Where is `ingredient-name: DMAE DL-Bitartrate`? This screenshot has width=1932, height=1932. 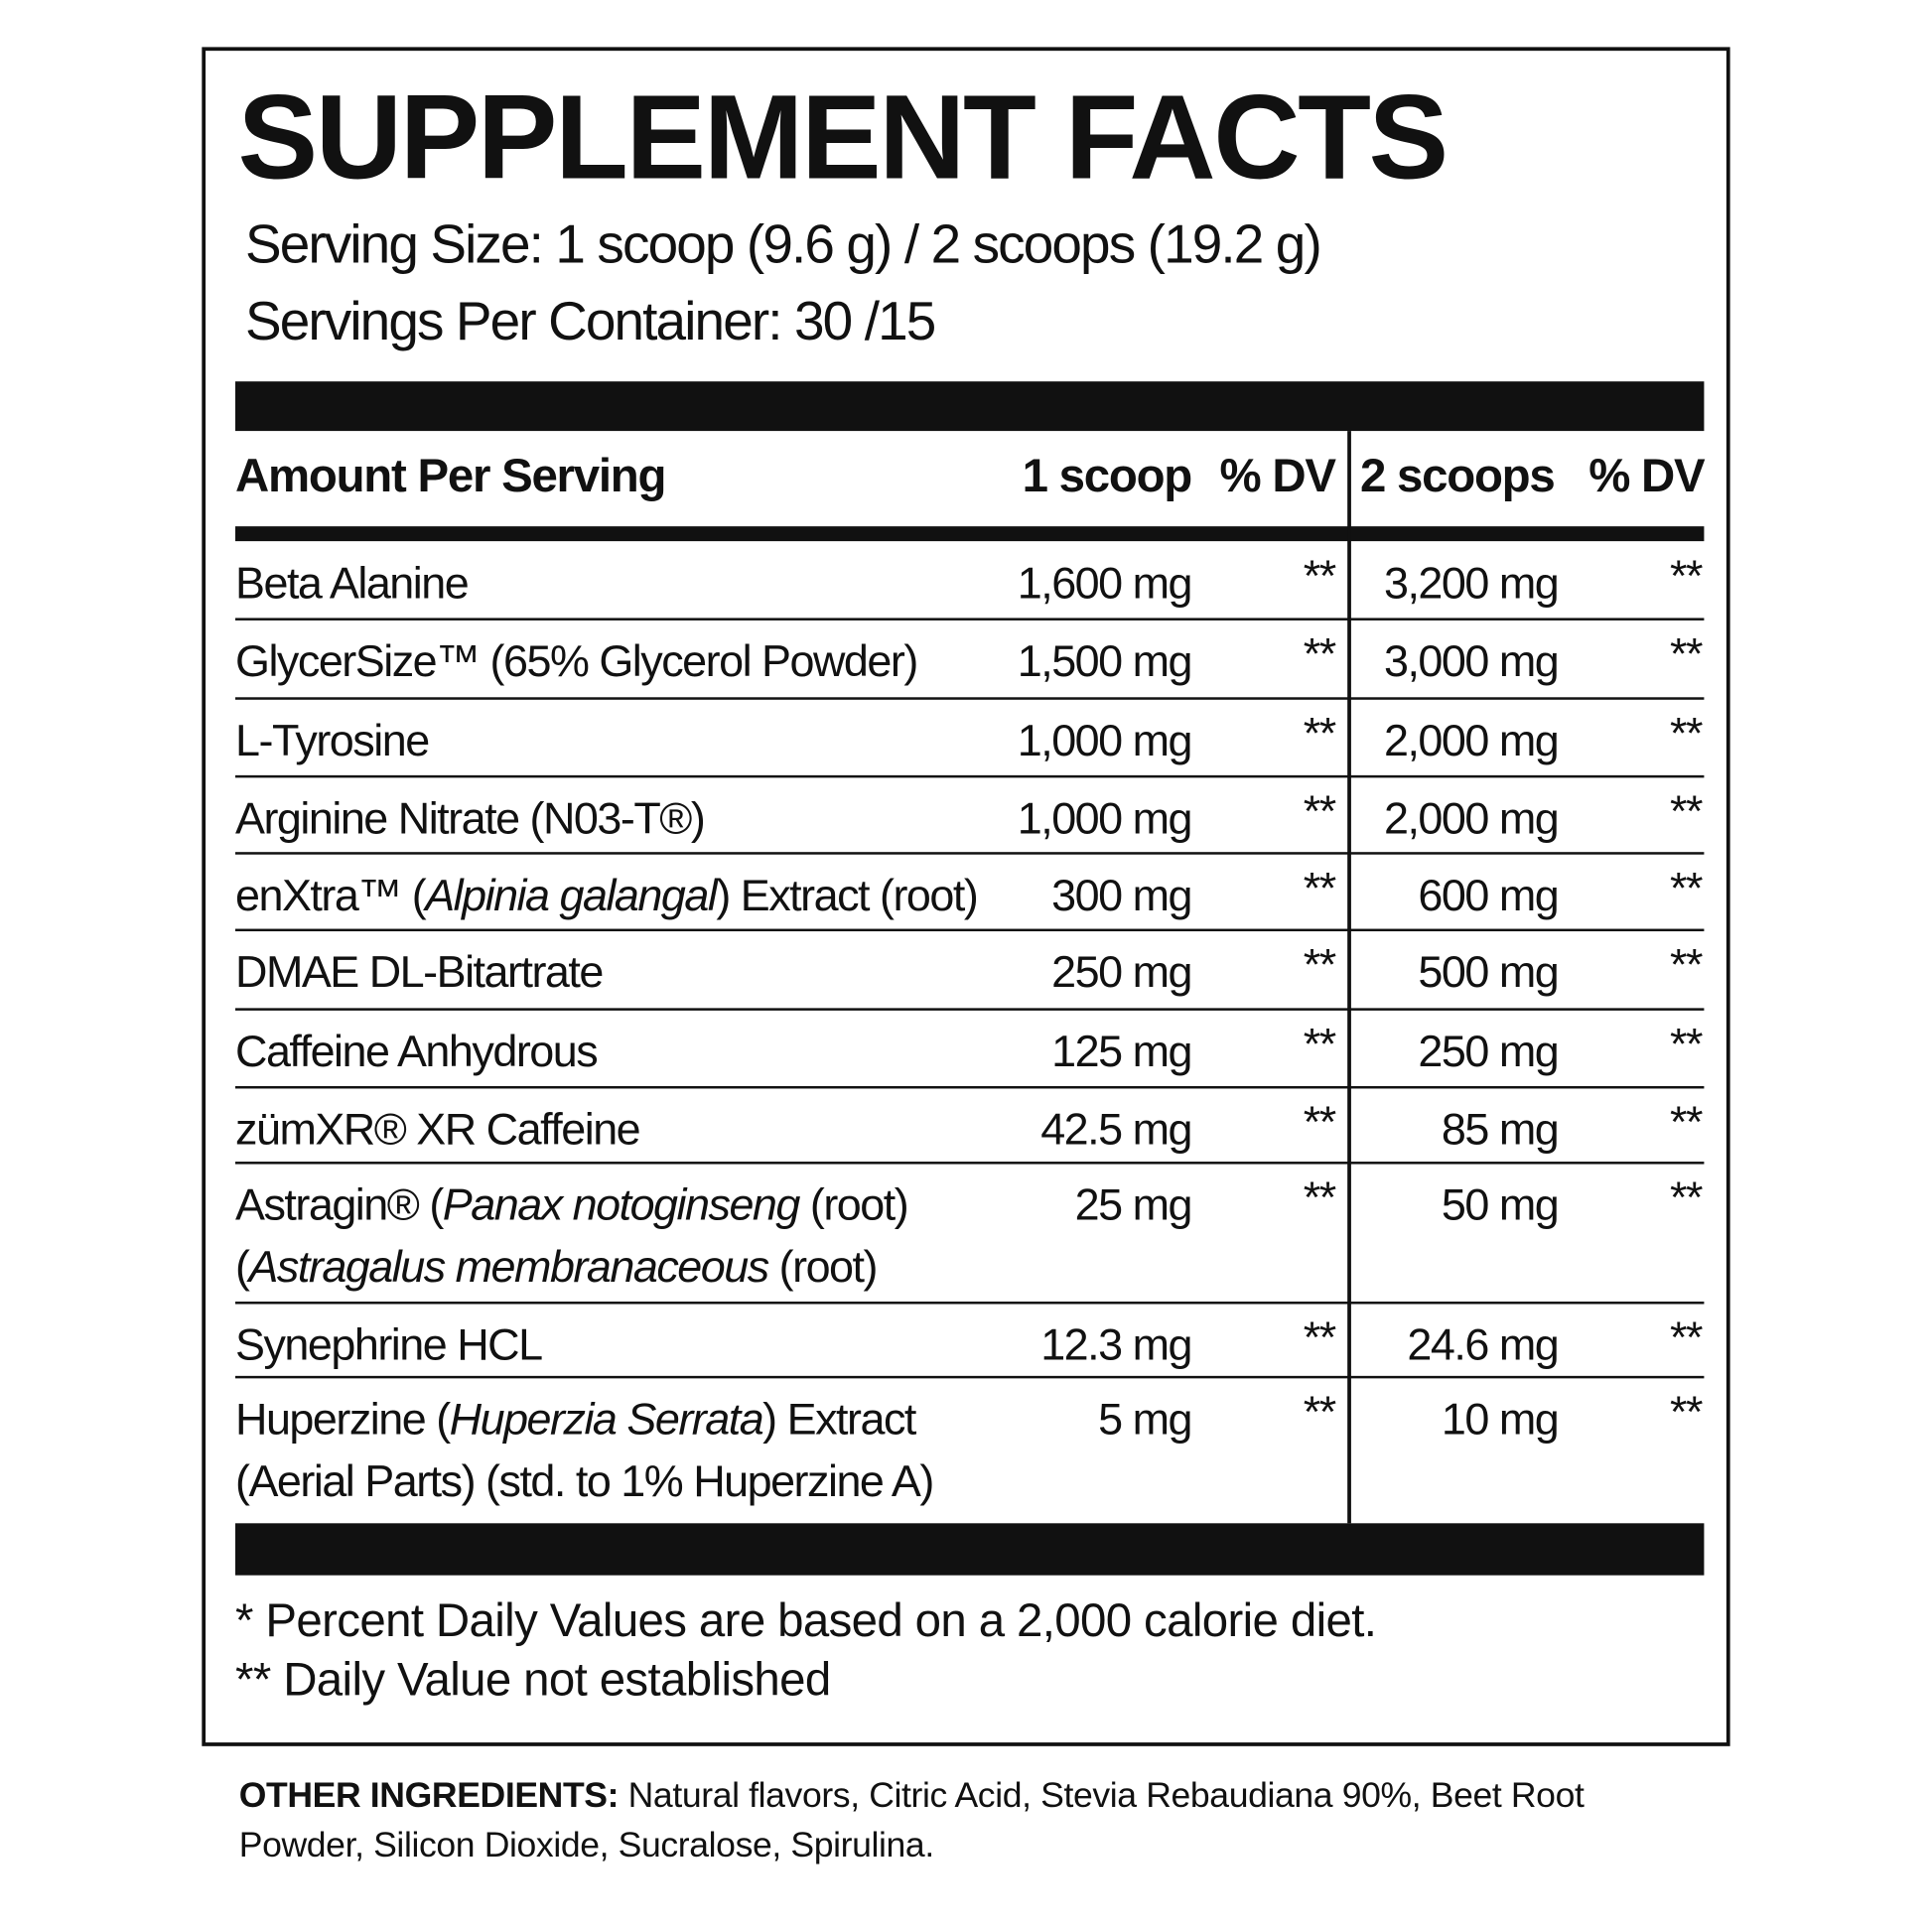 ingredient-name: DMAE DL-Bitartrate is located at coordinates (420, 972).